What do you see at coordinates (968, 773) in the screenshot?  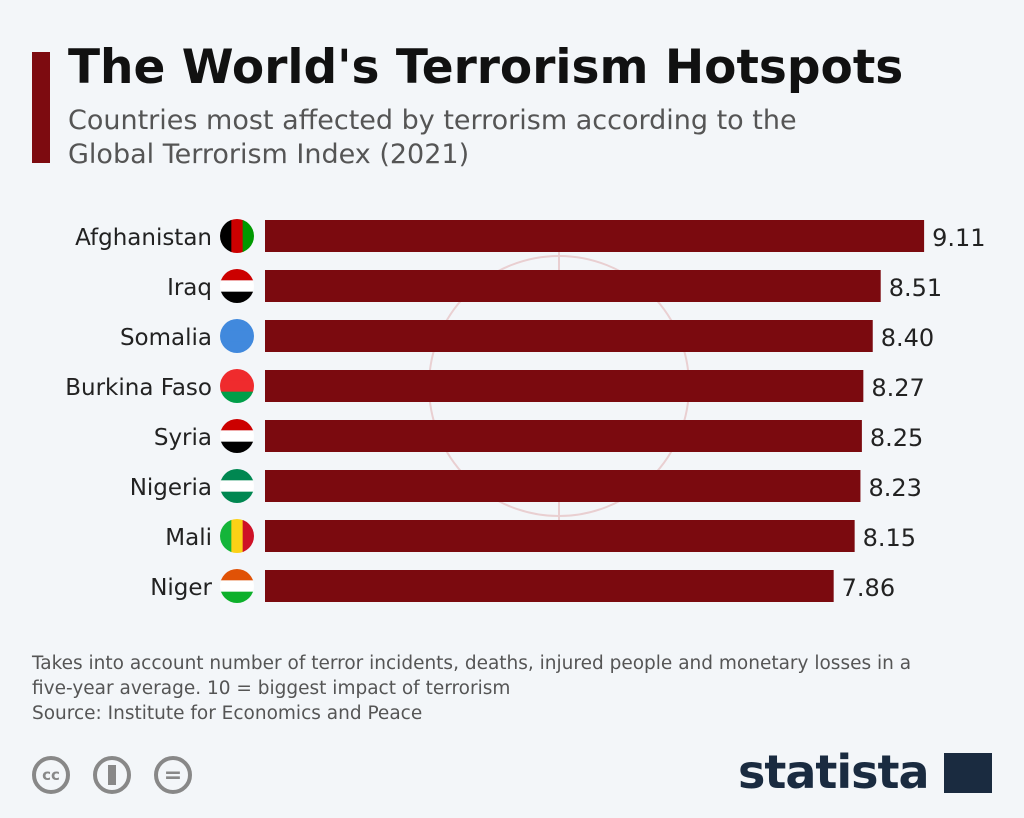 I see `statista-logo-mark` at bounding box center [968, 773].